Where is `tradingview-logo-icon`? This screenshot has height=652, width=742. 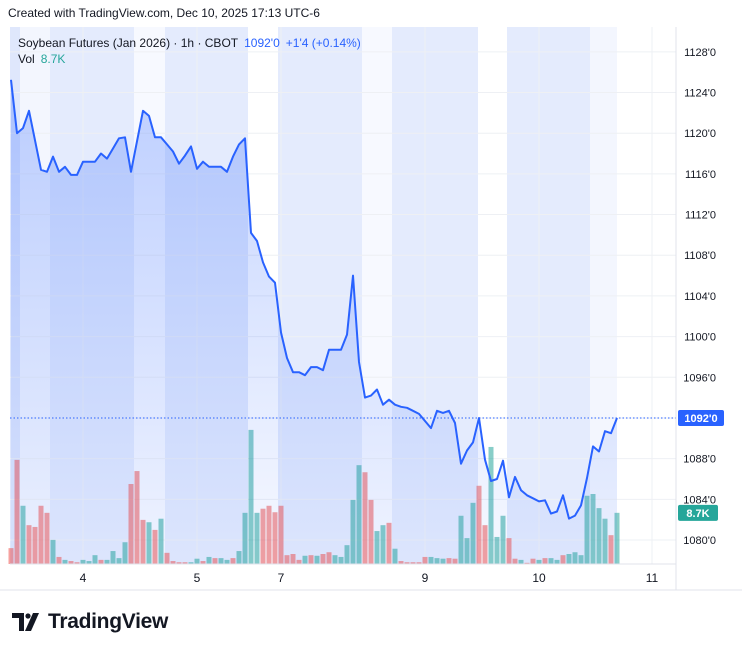 tradingview-logo-icon is located at coordinates (25, 622).